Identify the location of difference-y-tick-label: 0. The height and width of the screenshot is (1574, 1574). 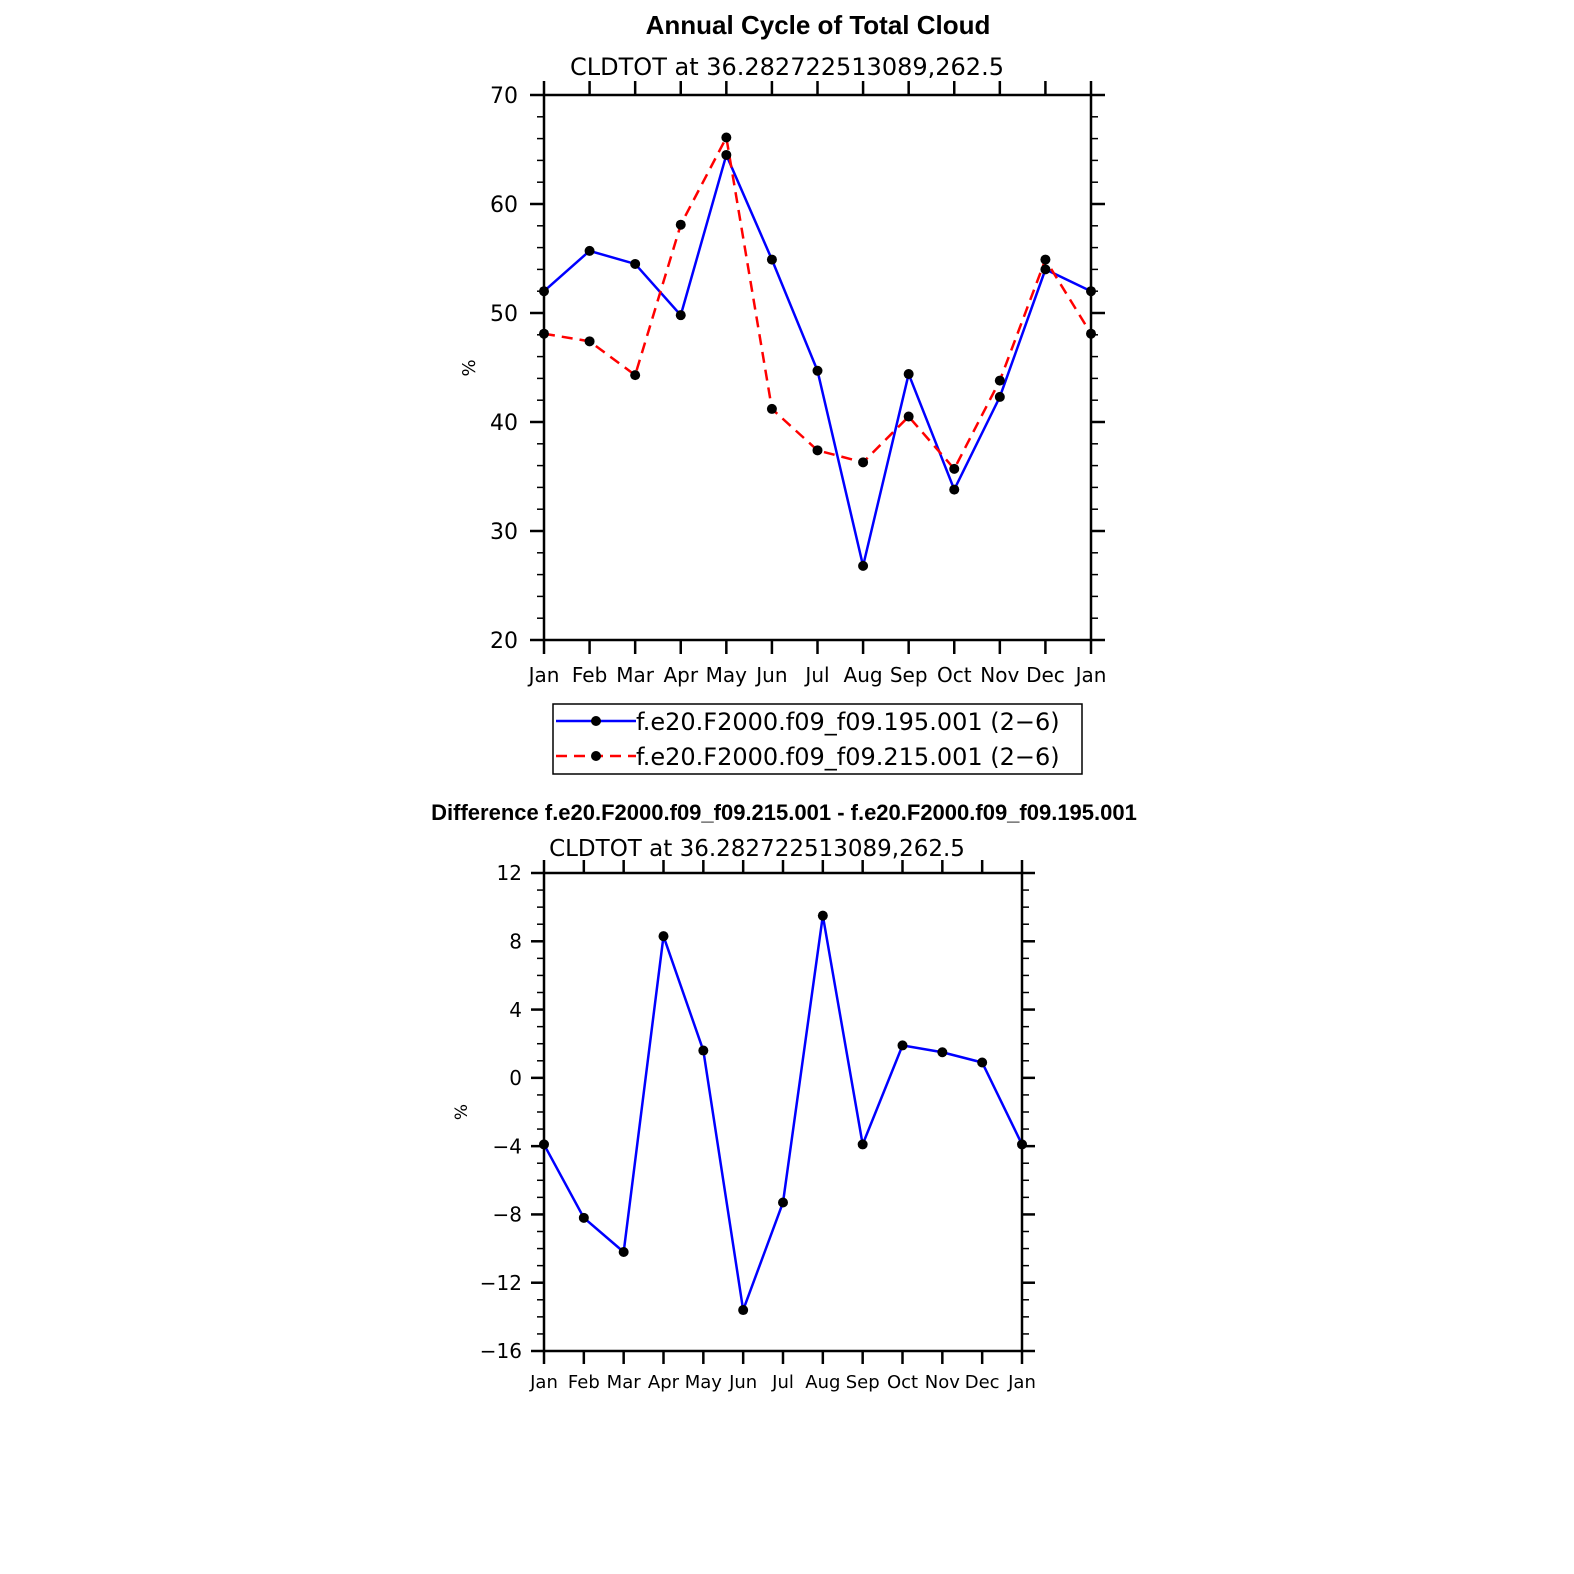
(515, 1078).